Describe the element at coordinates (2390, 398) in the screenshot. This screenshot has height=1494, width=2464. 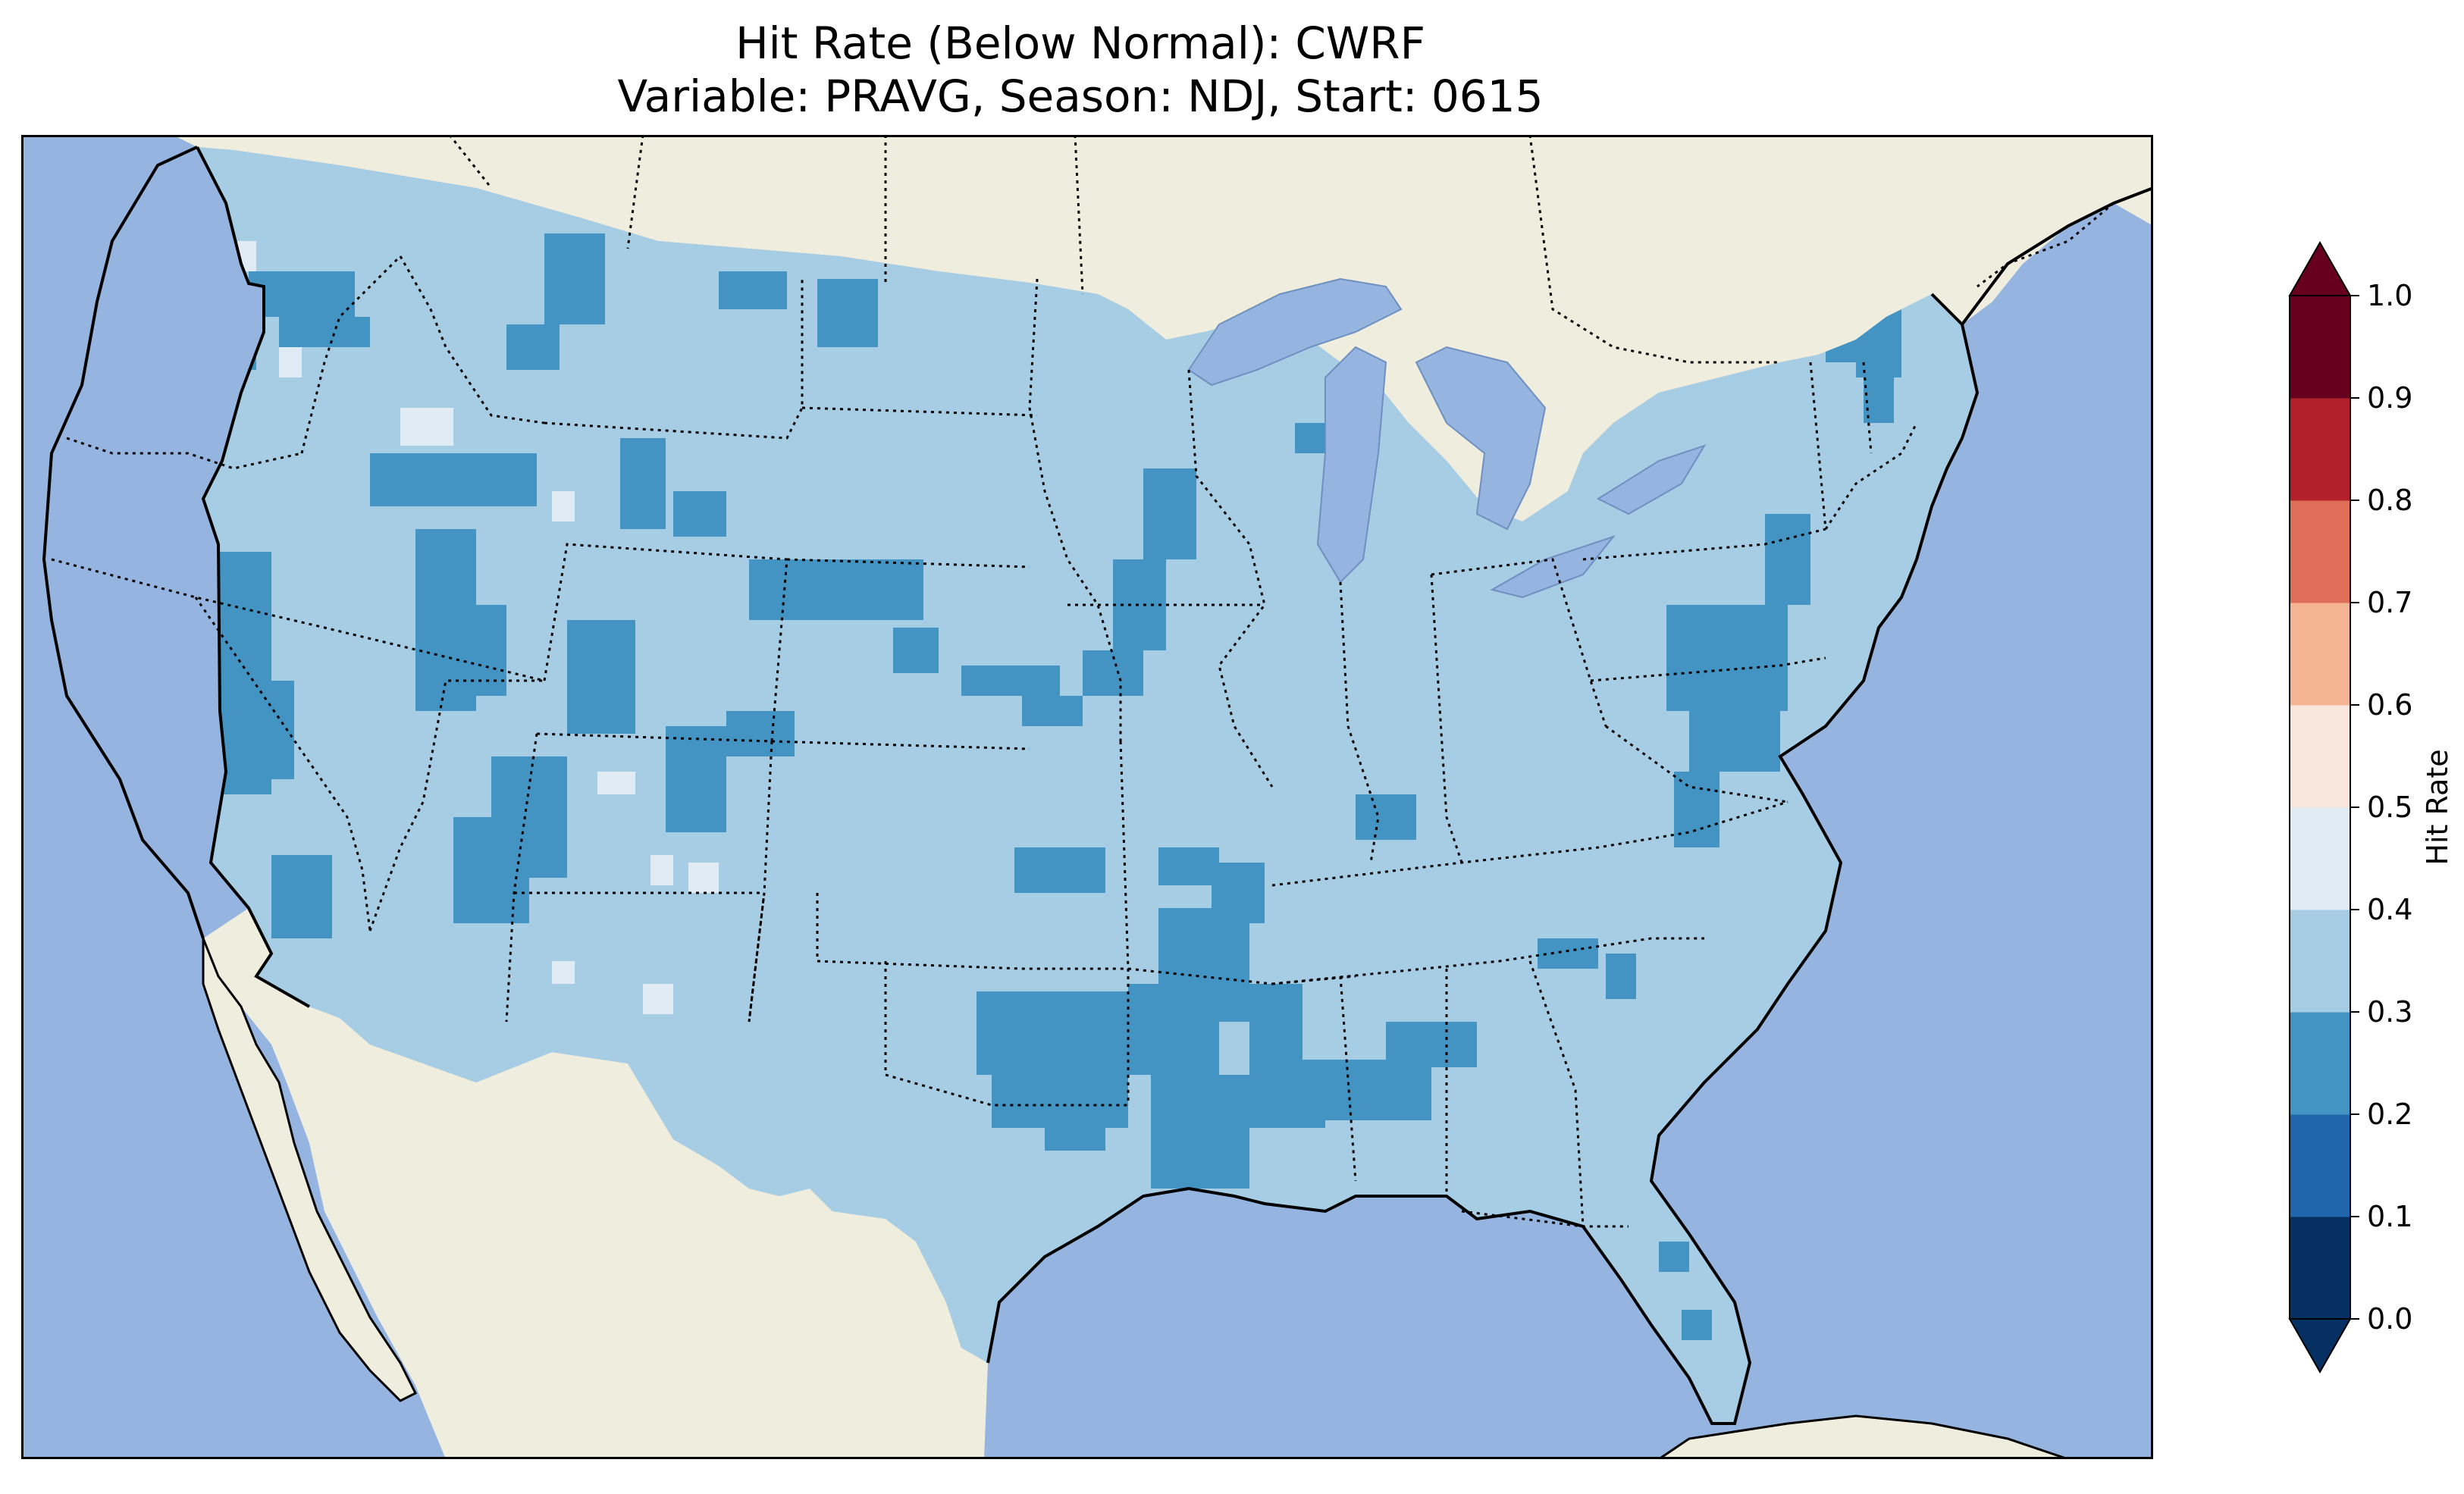
I see `colorbar-tick-label: 0.9` at that location.